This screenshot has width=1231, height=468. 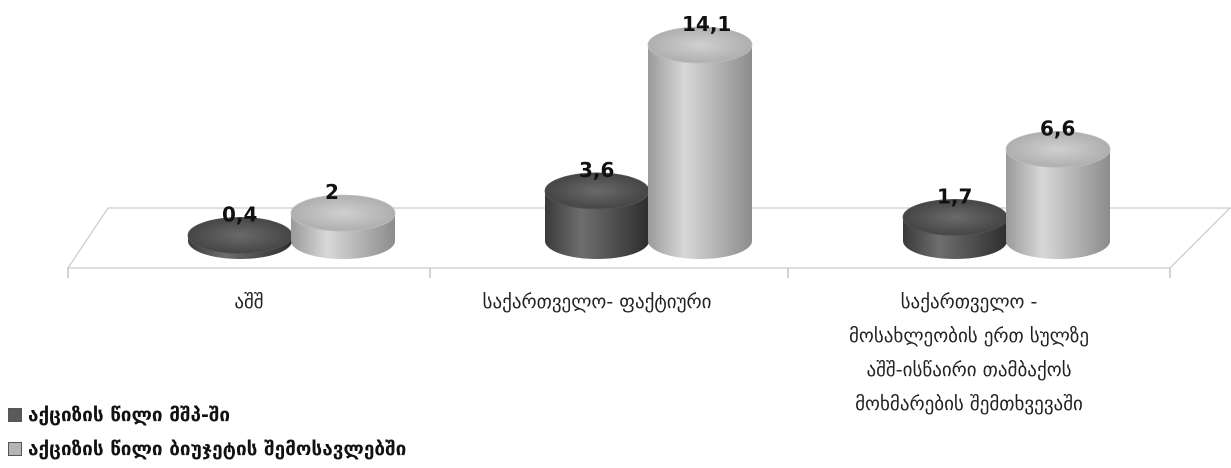 What do you see at coordinates (129, 415) in the screenshot?
I see `legend-label-series-1: აქციზის წილი მშპ-ში` at bounding box center [129, 415].